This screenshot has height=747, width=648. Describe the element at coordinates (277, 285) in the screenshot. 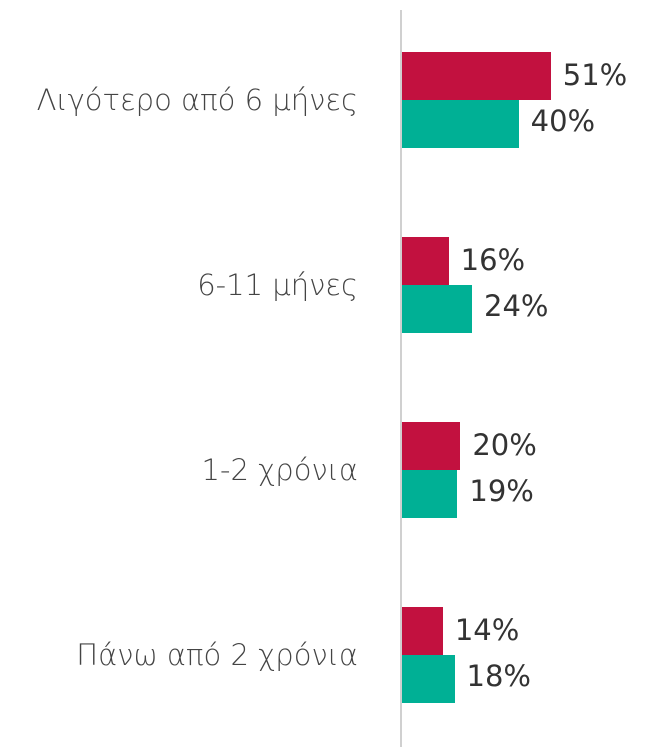

I see `category-label: 6-11 μήνες` at that location.